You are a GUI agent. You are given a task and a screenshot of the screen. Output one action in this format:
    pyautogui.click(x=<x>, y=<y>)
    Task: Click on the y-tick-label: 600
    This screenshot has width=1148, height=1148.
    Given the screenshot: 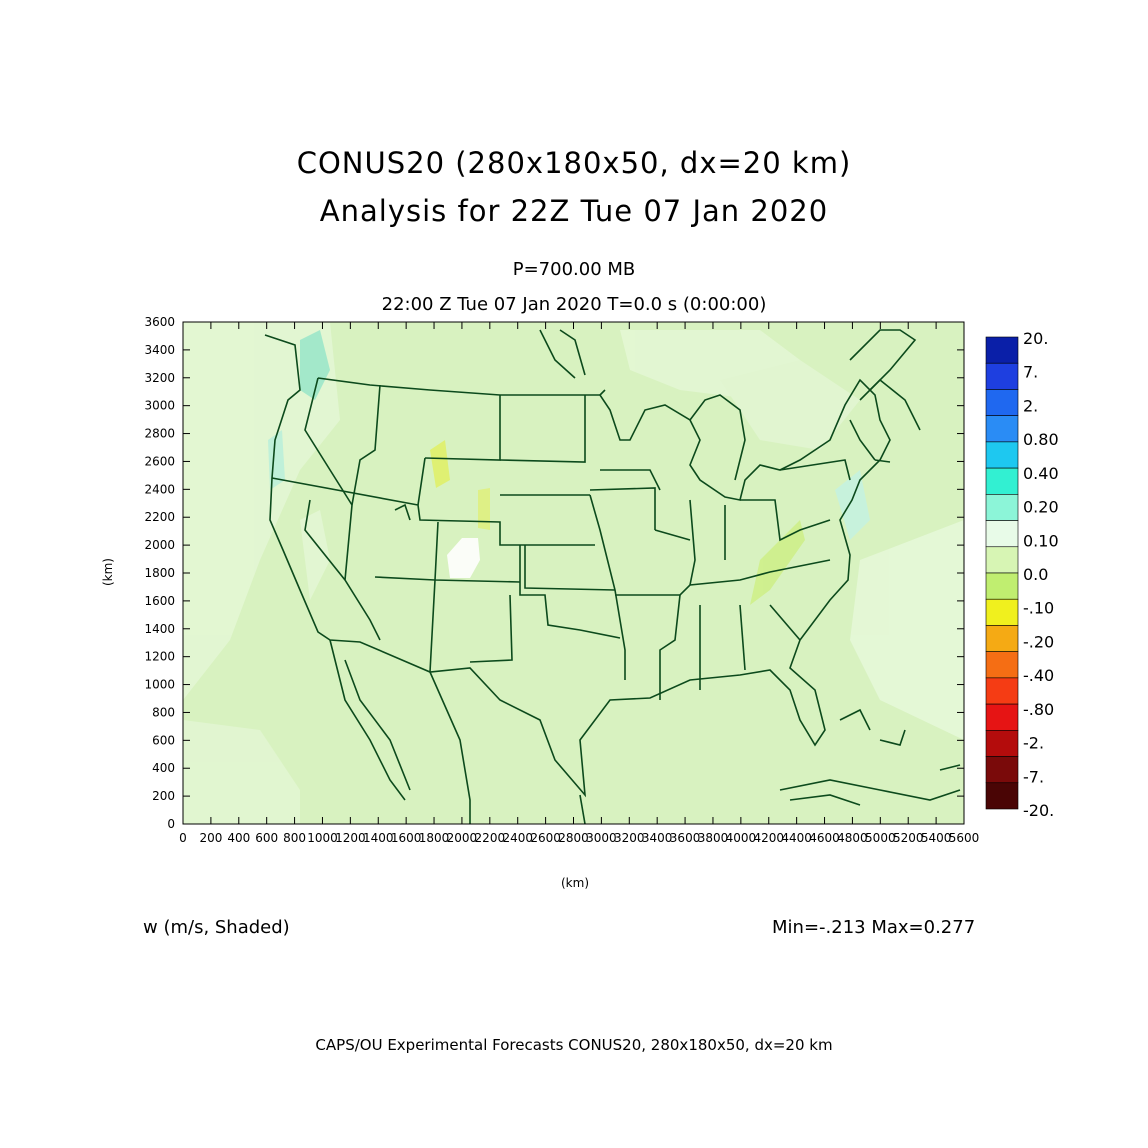 What is the action you would take?
    pyautogui.click(x=163, y=740)
    